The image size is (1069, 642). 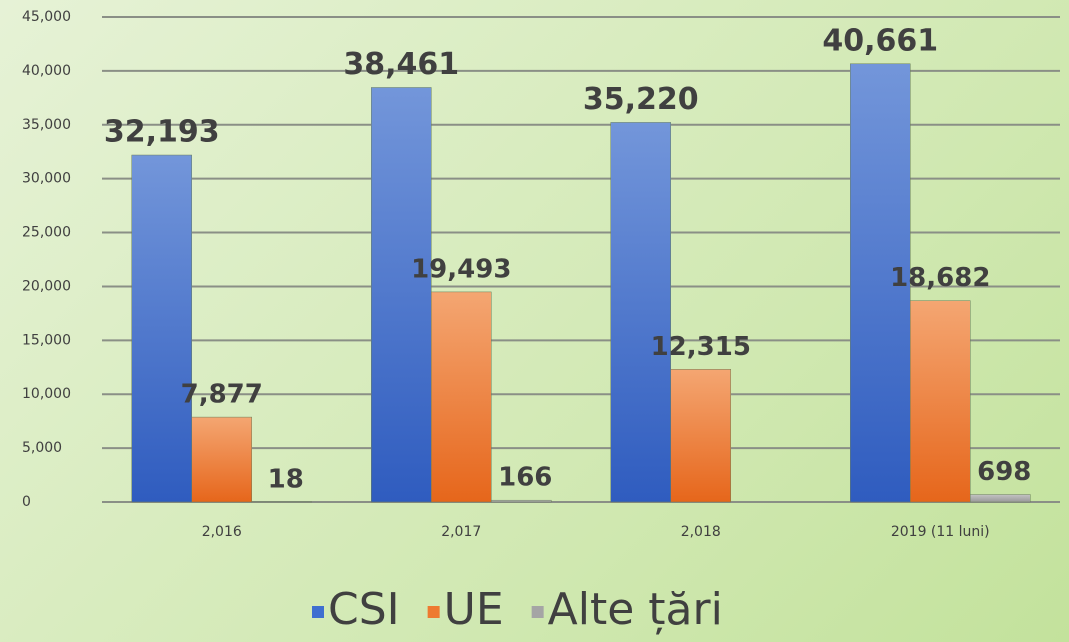 What do you see at coordinates (940, 278) in the screenshot?
I see `data-label: 18,682` at bounding box center [940, 278].